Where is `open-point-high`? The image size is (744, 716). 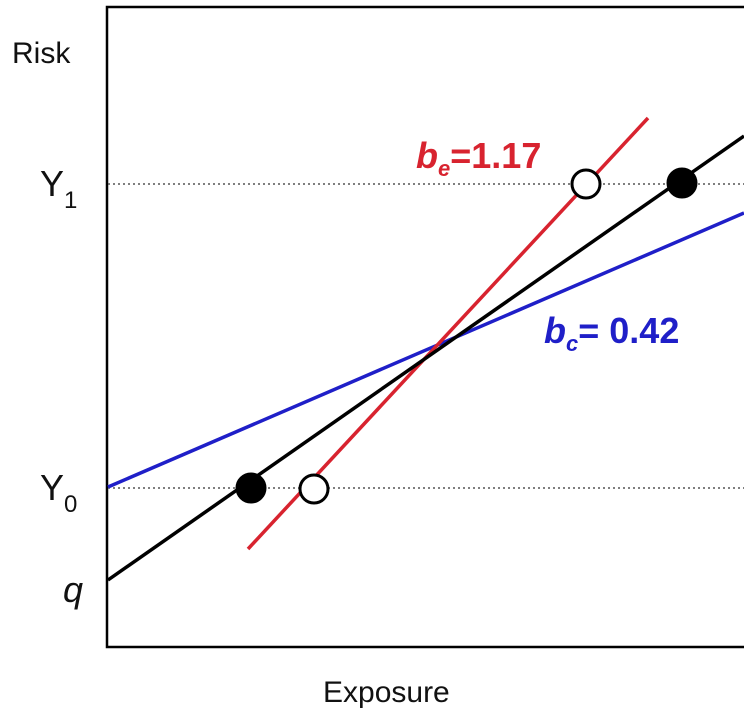 open-point-high is located at coordinates (586, 184).